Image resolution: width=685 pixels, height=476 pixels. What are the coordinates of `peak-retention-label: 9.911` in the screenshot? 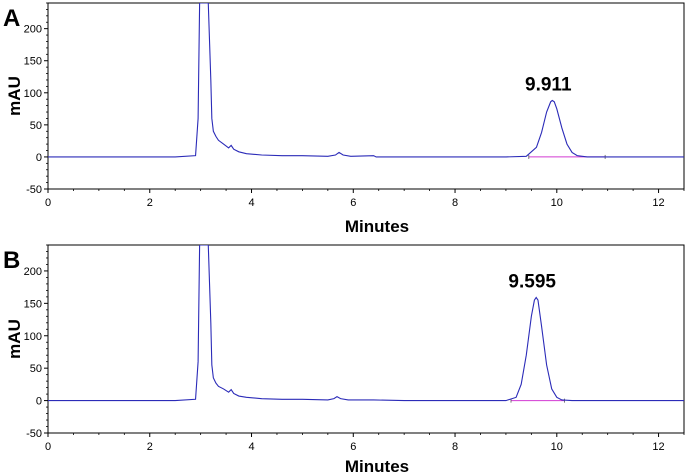 It's located at (548, 84).